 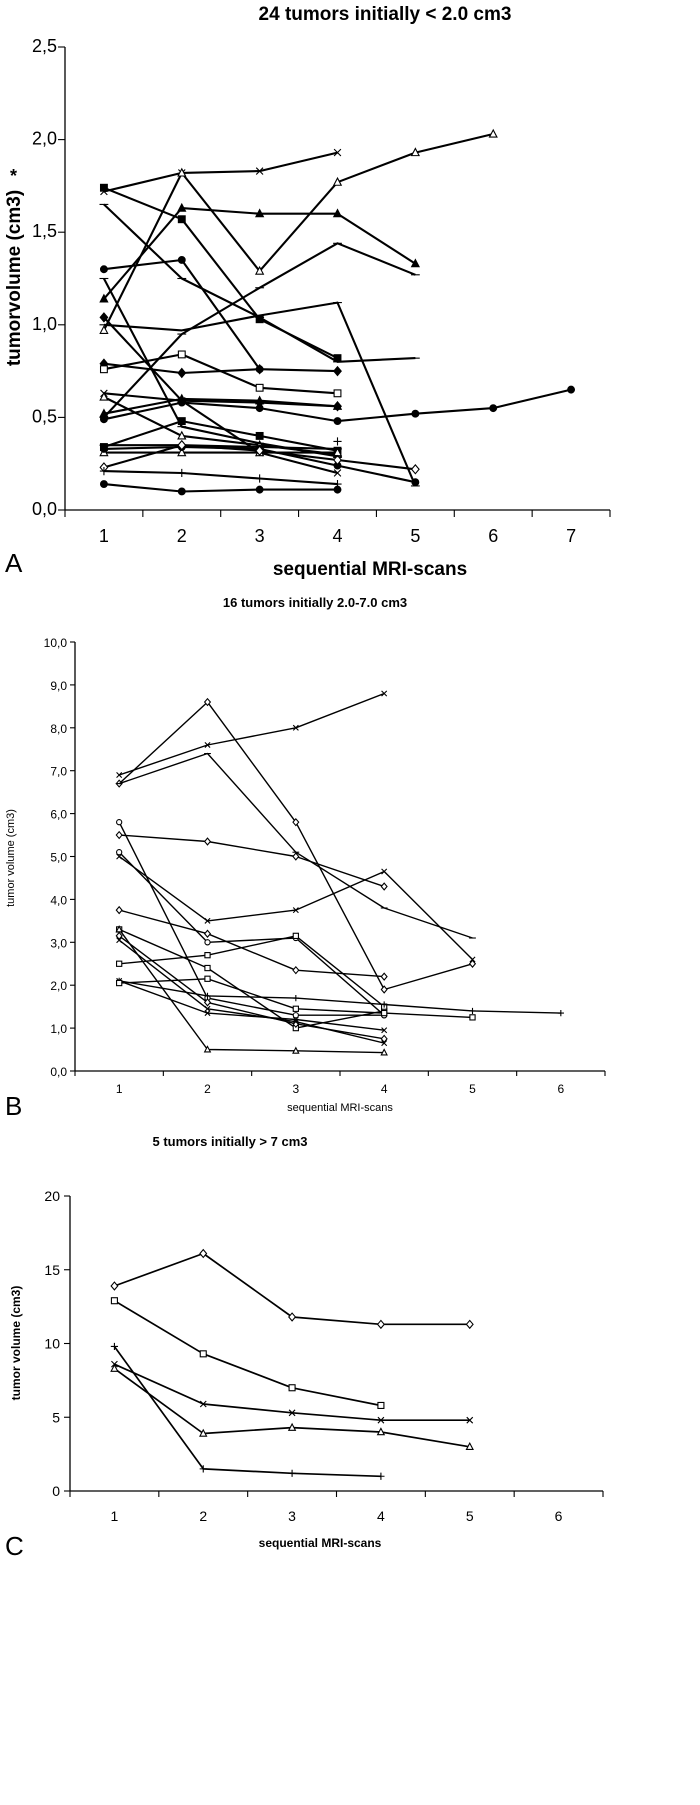 I want to click on y-tick-label: 1,0, so click(x=58, y=1029).